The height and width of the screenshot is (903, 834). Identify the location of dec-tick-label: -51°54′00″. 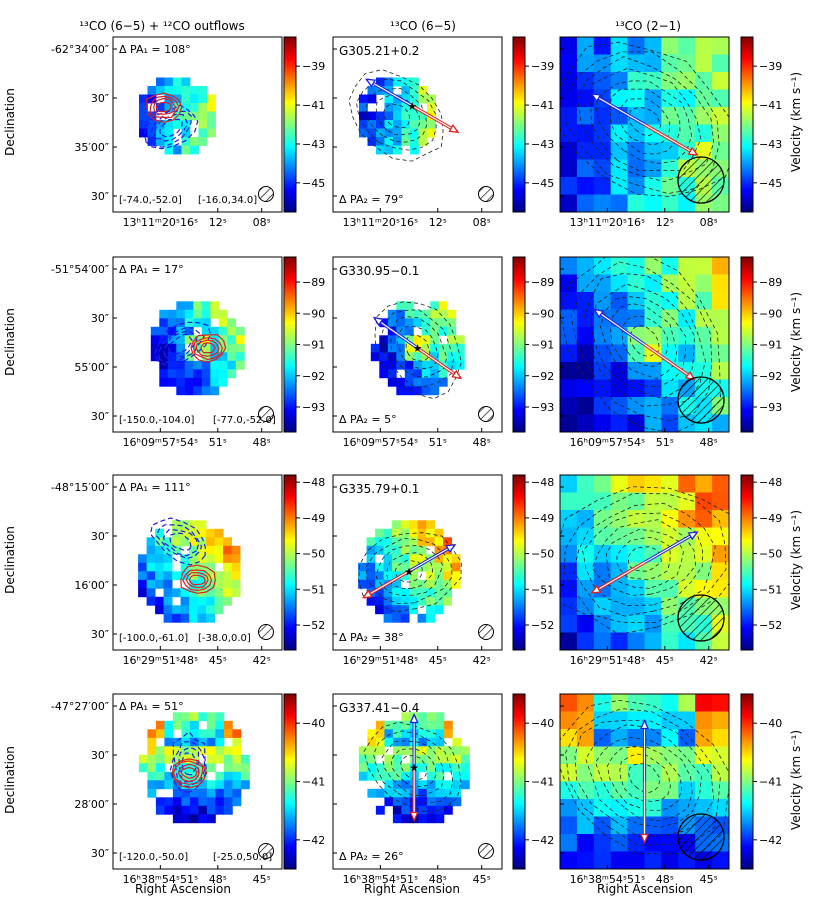
(80, 269).